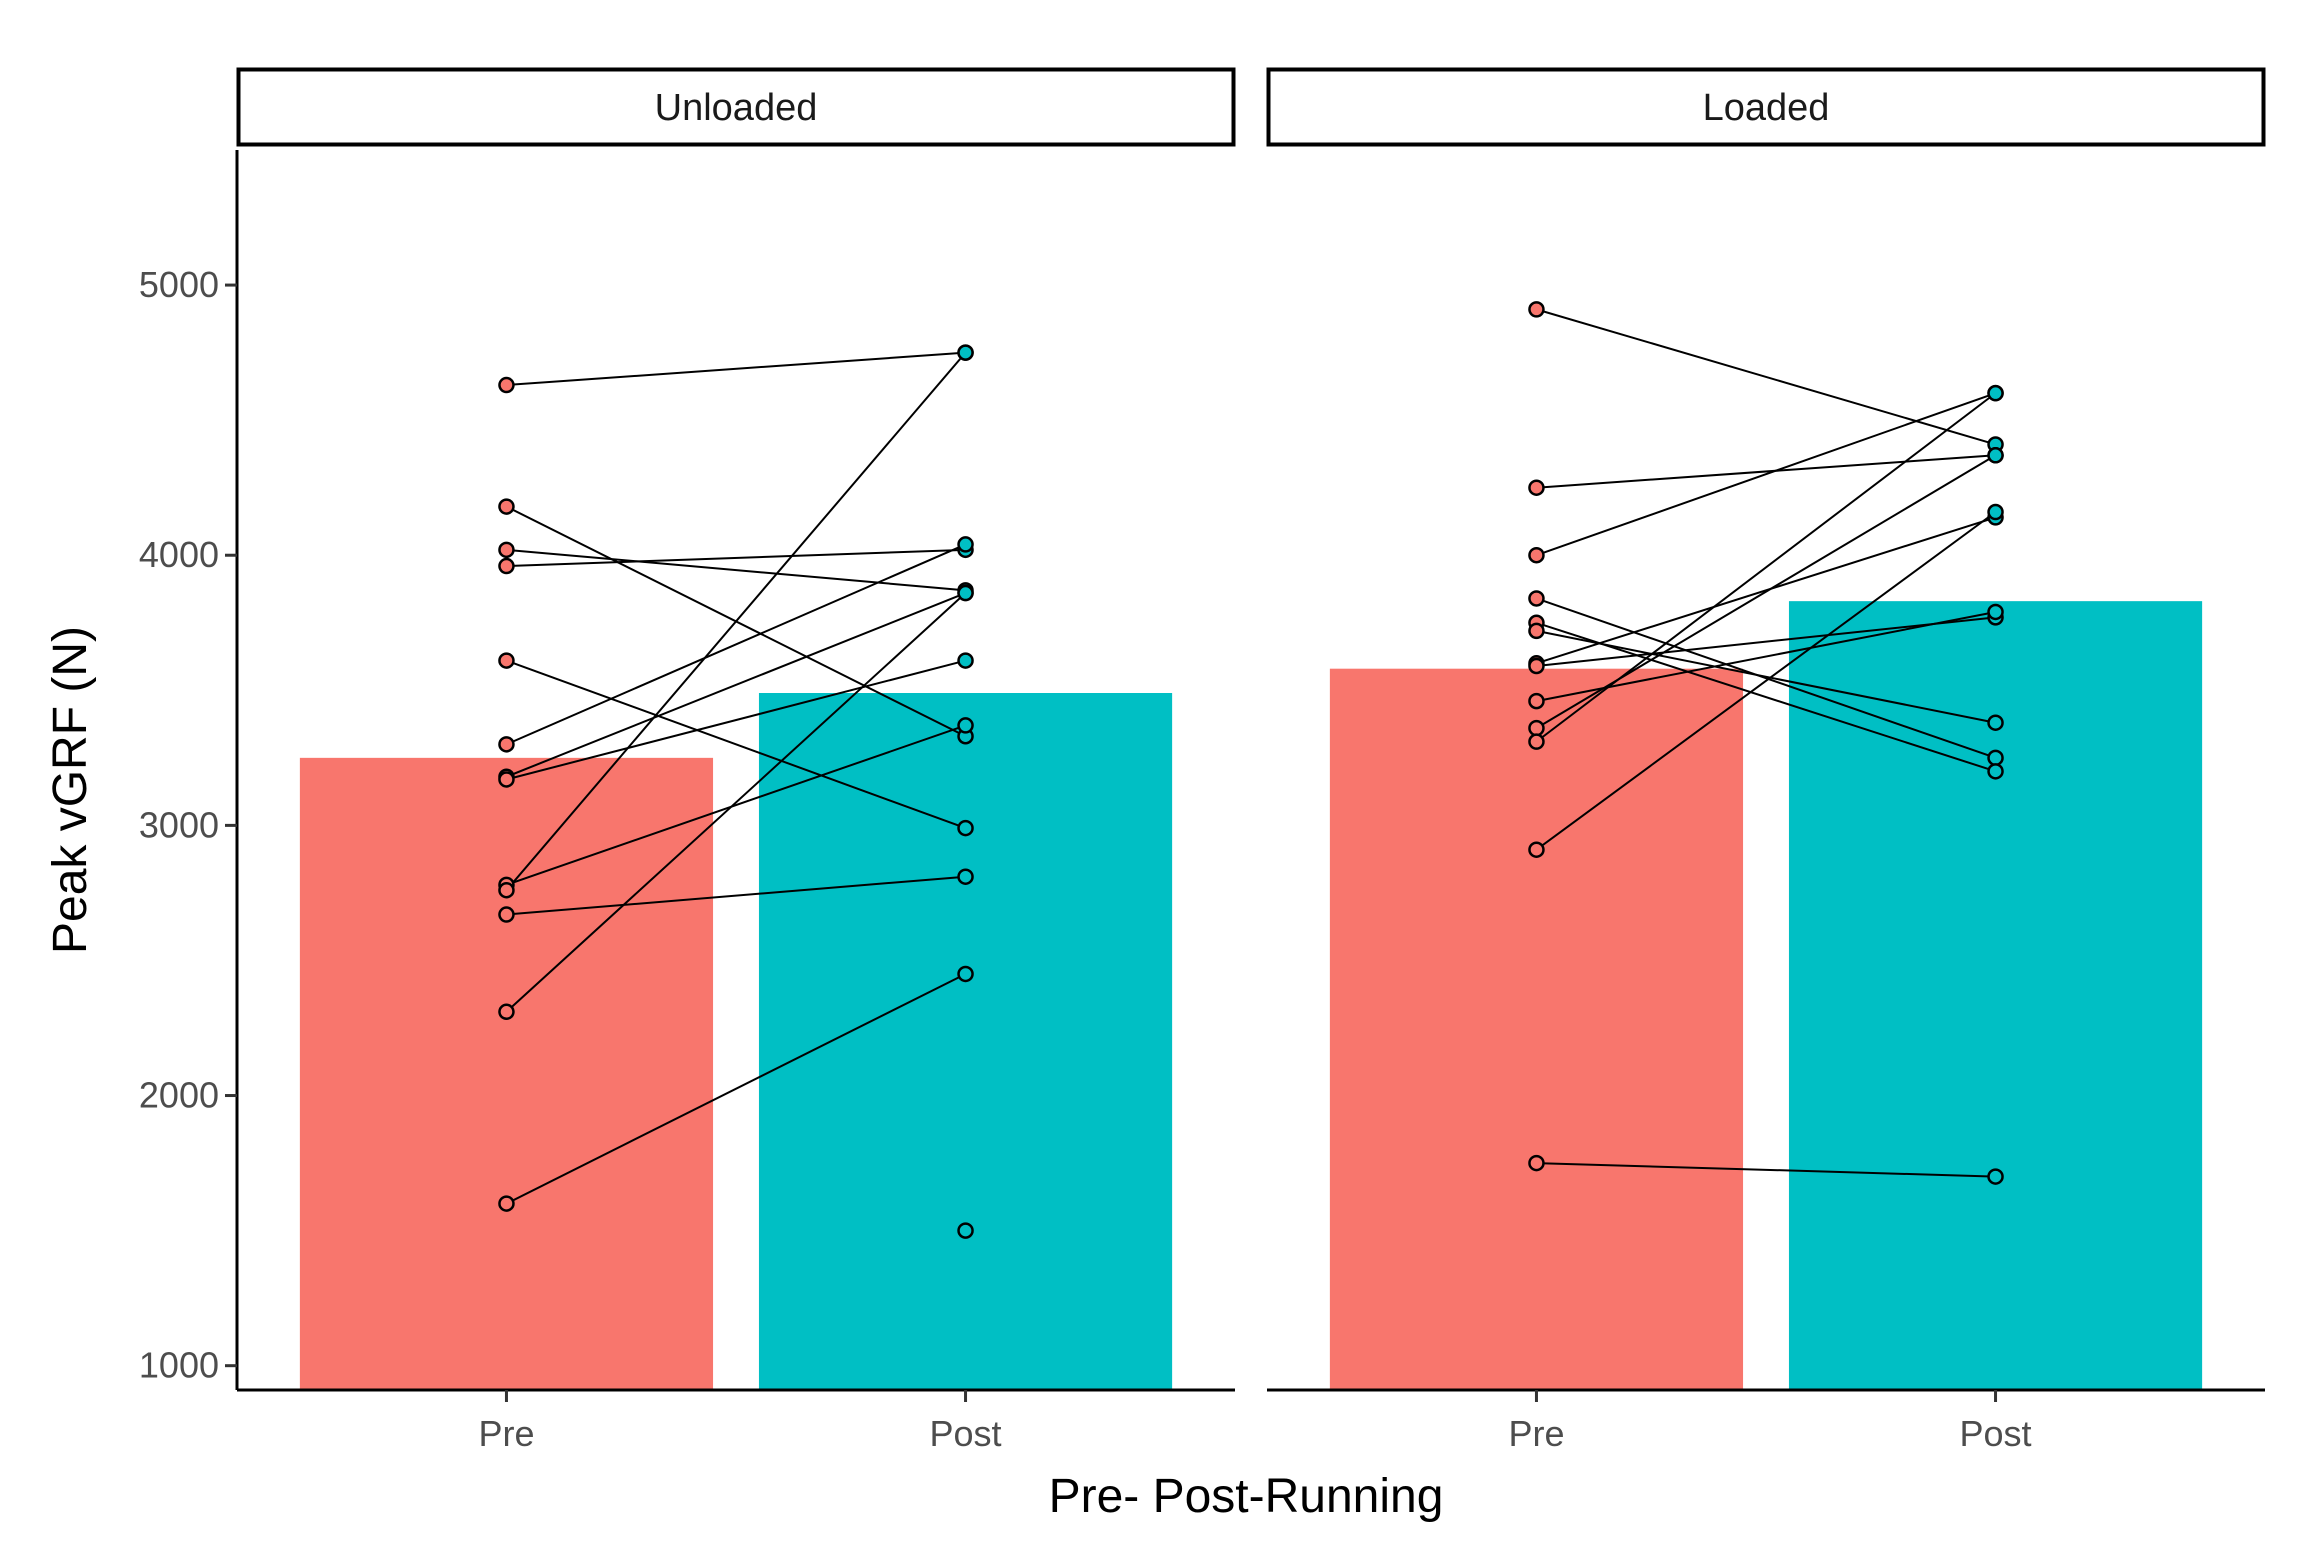 Image resolution: width=2307 pixels, height=1542 pixels. Describe the element at coordinates (70, 790) in the screenshot. I see `y-axis-title: Peak vGRF (N)` at that location.